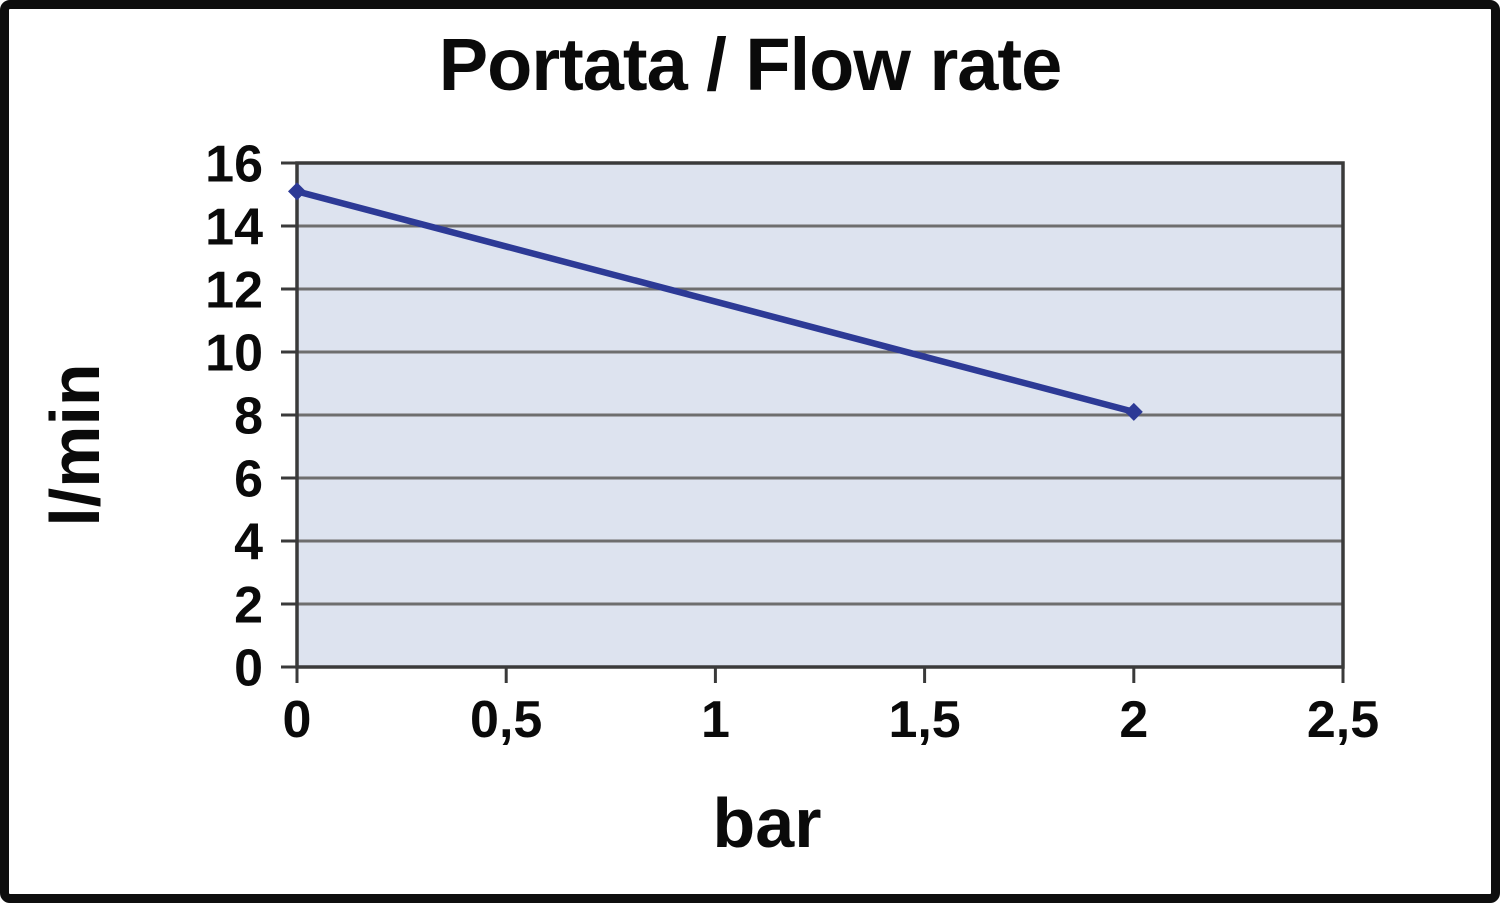 Image resolution: width=1500 pixels, height=903 pixels. Describe the element at coordinates (248, 606) in the screenshot. I see `y-tick-label: 2` at that location.